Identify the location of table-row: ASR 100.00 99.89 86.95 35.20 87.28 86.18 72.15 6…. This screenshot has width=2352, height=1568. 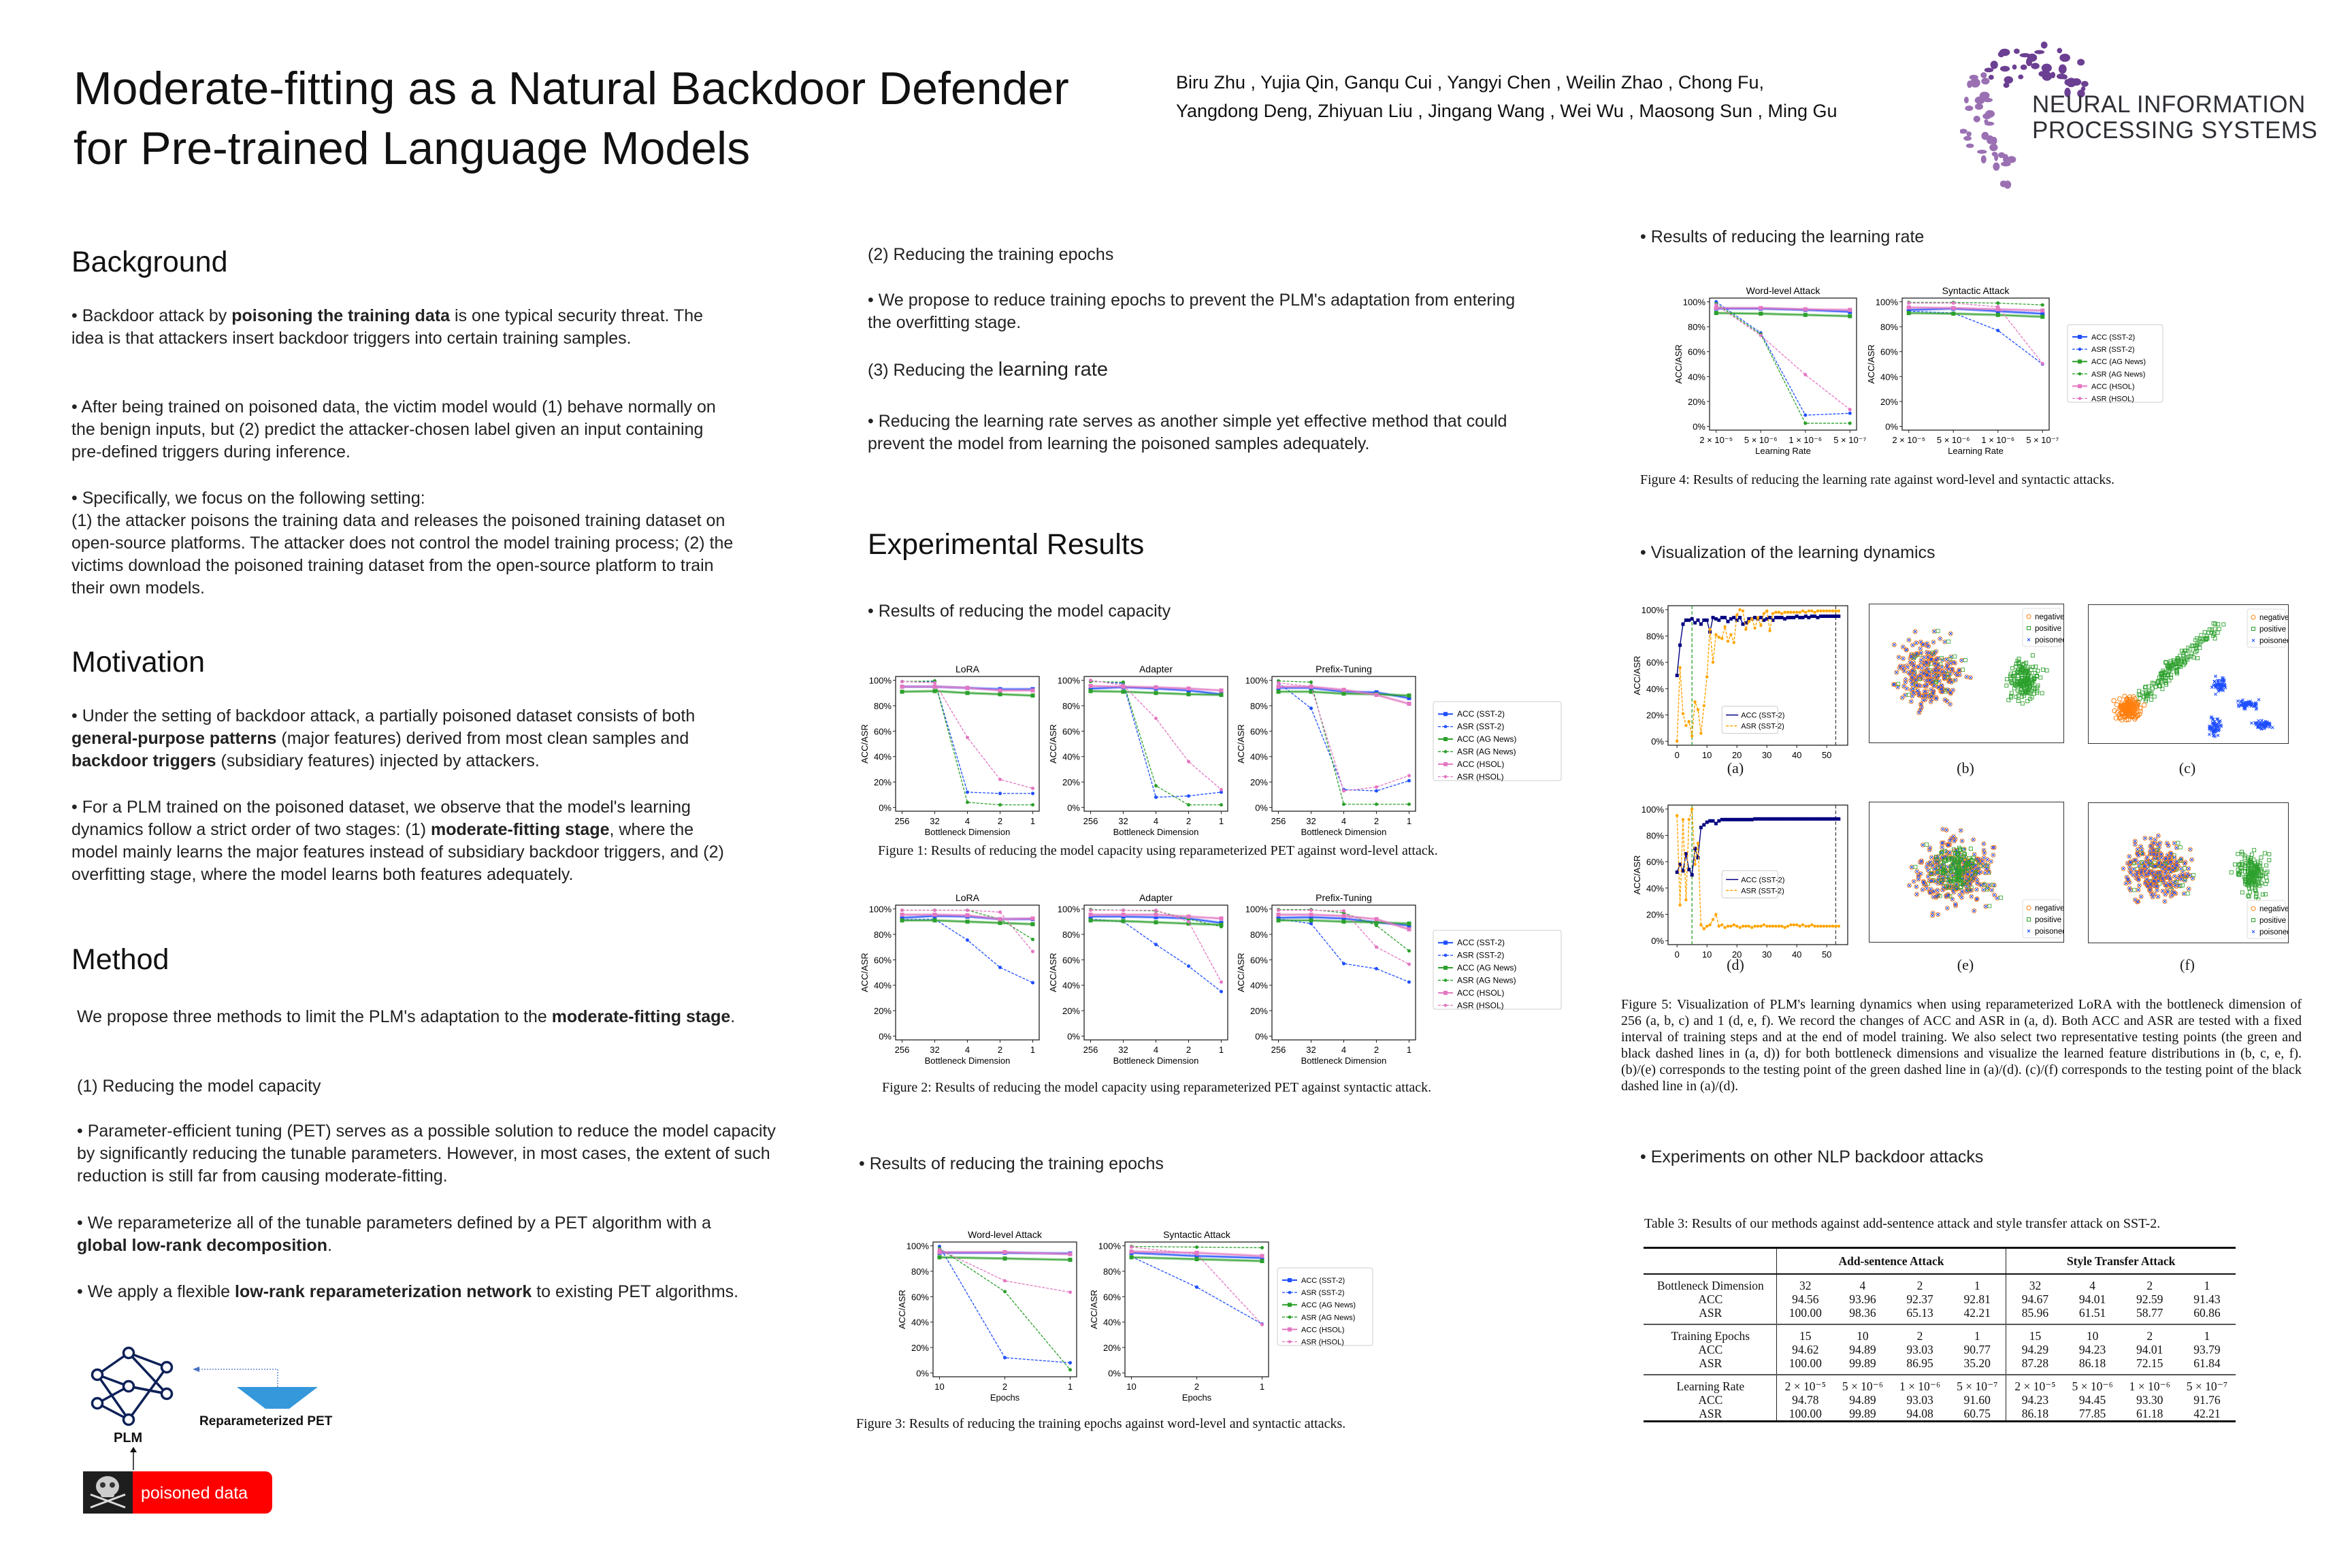
(1940, 1366).